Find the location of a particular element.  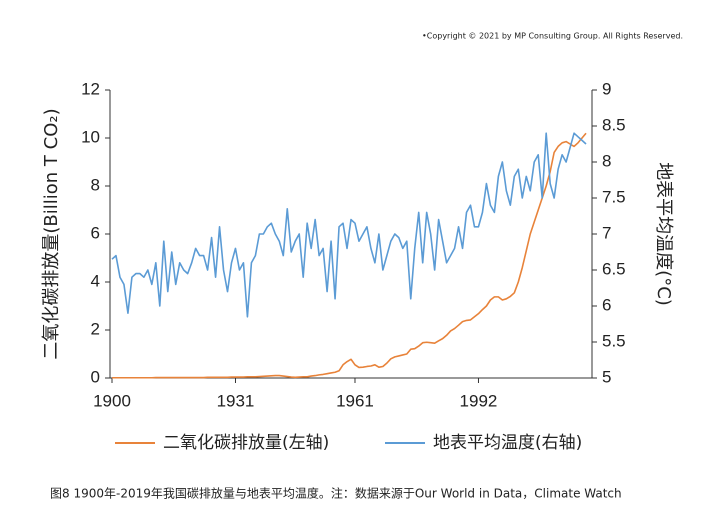

y2-tick-label: 8 is located at coordinates (606, 160).